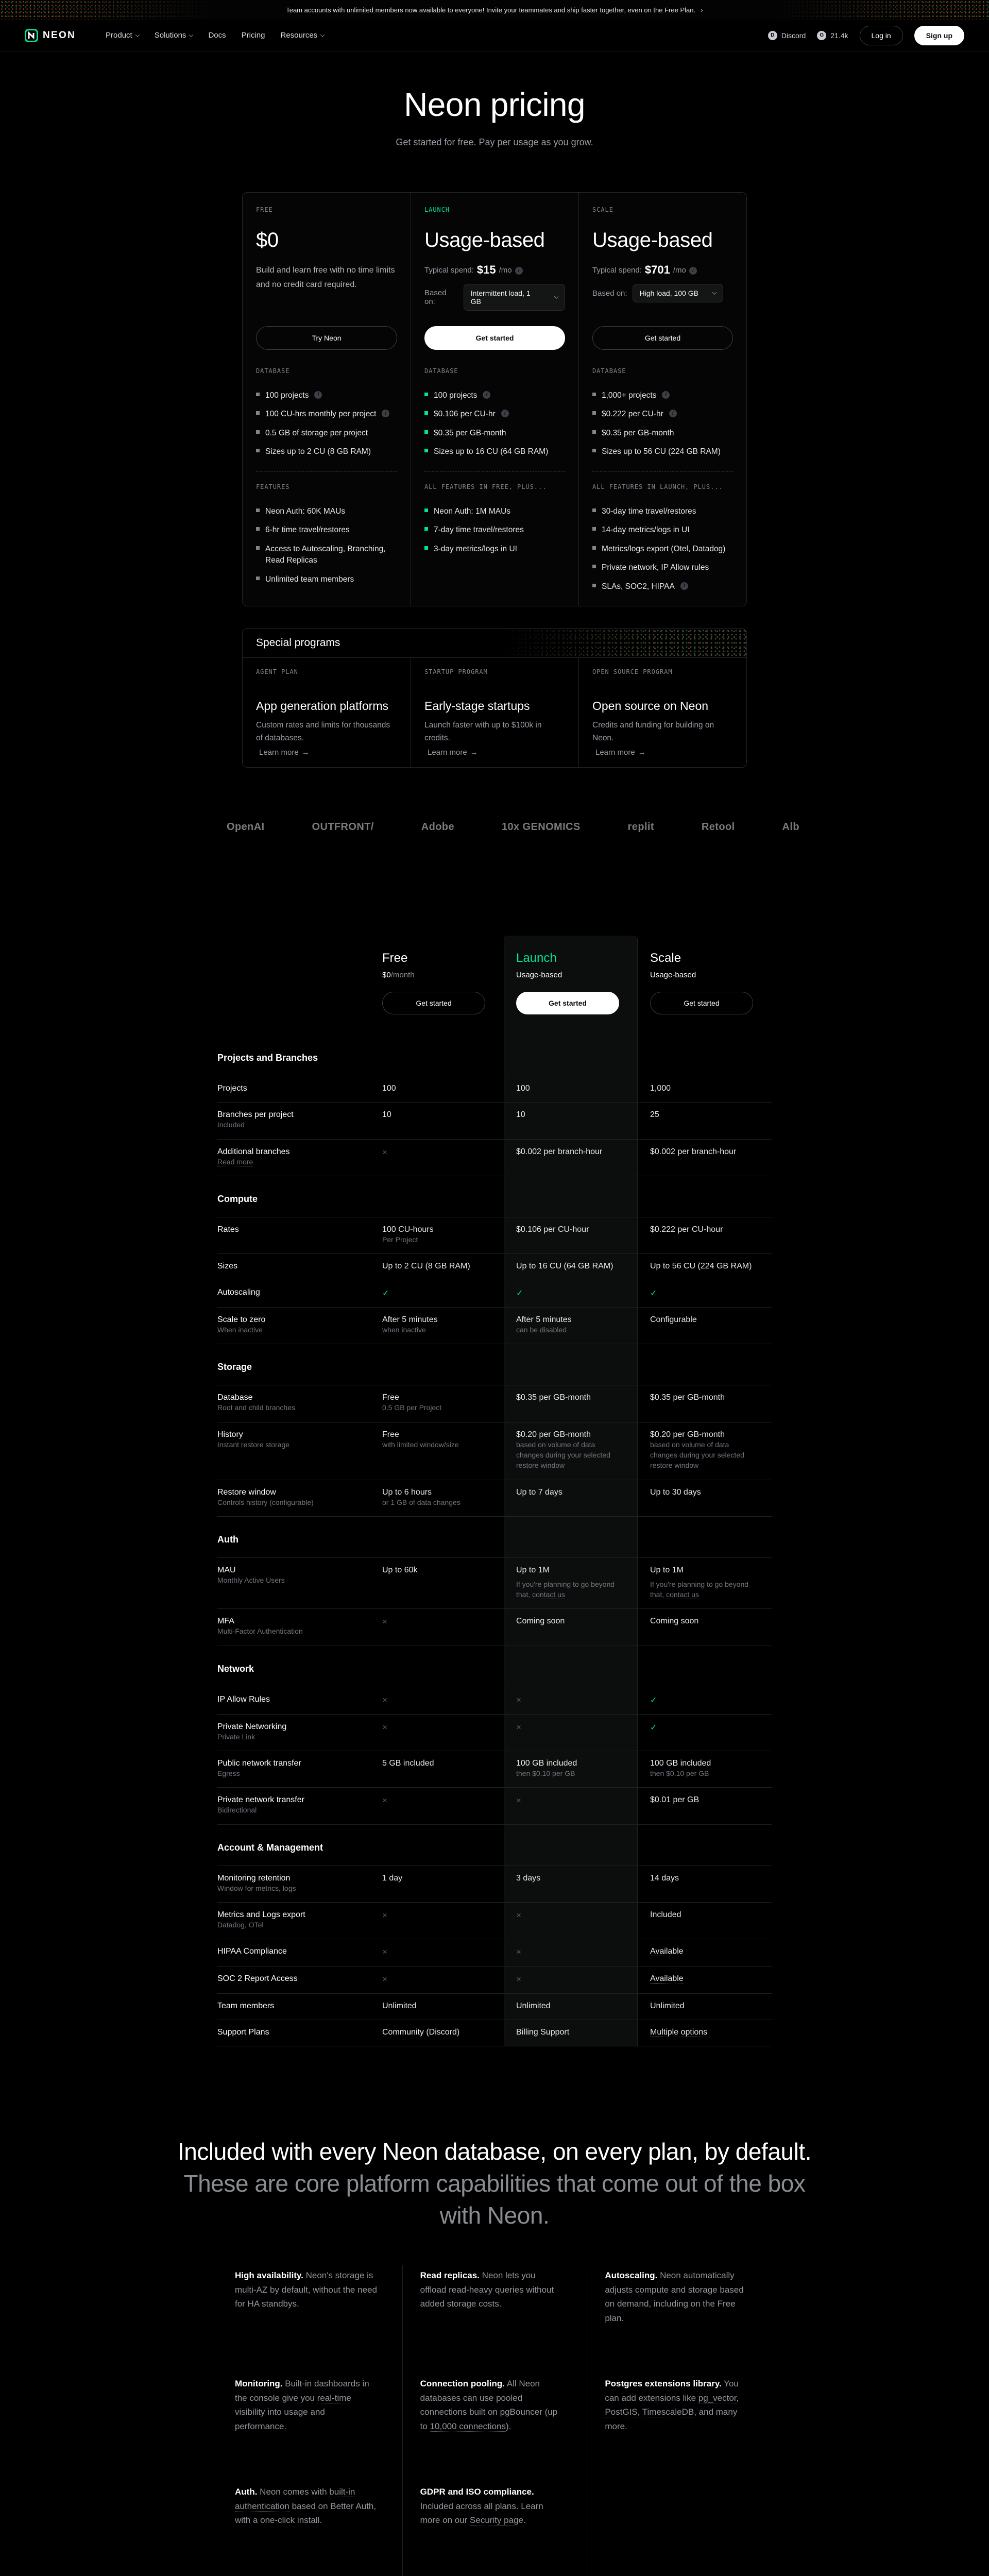  What do you see at coordinates (267, 1058) in the screenshot?
I see `table-section-title: Projects and Branches` at bounding box center [267, 1058].